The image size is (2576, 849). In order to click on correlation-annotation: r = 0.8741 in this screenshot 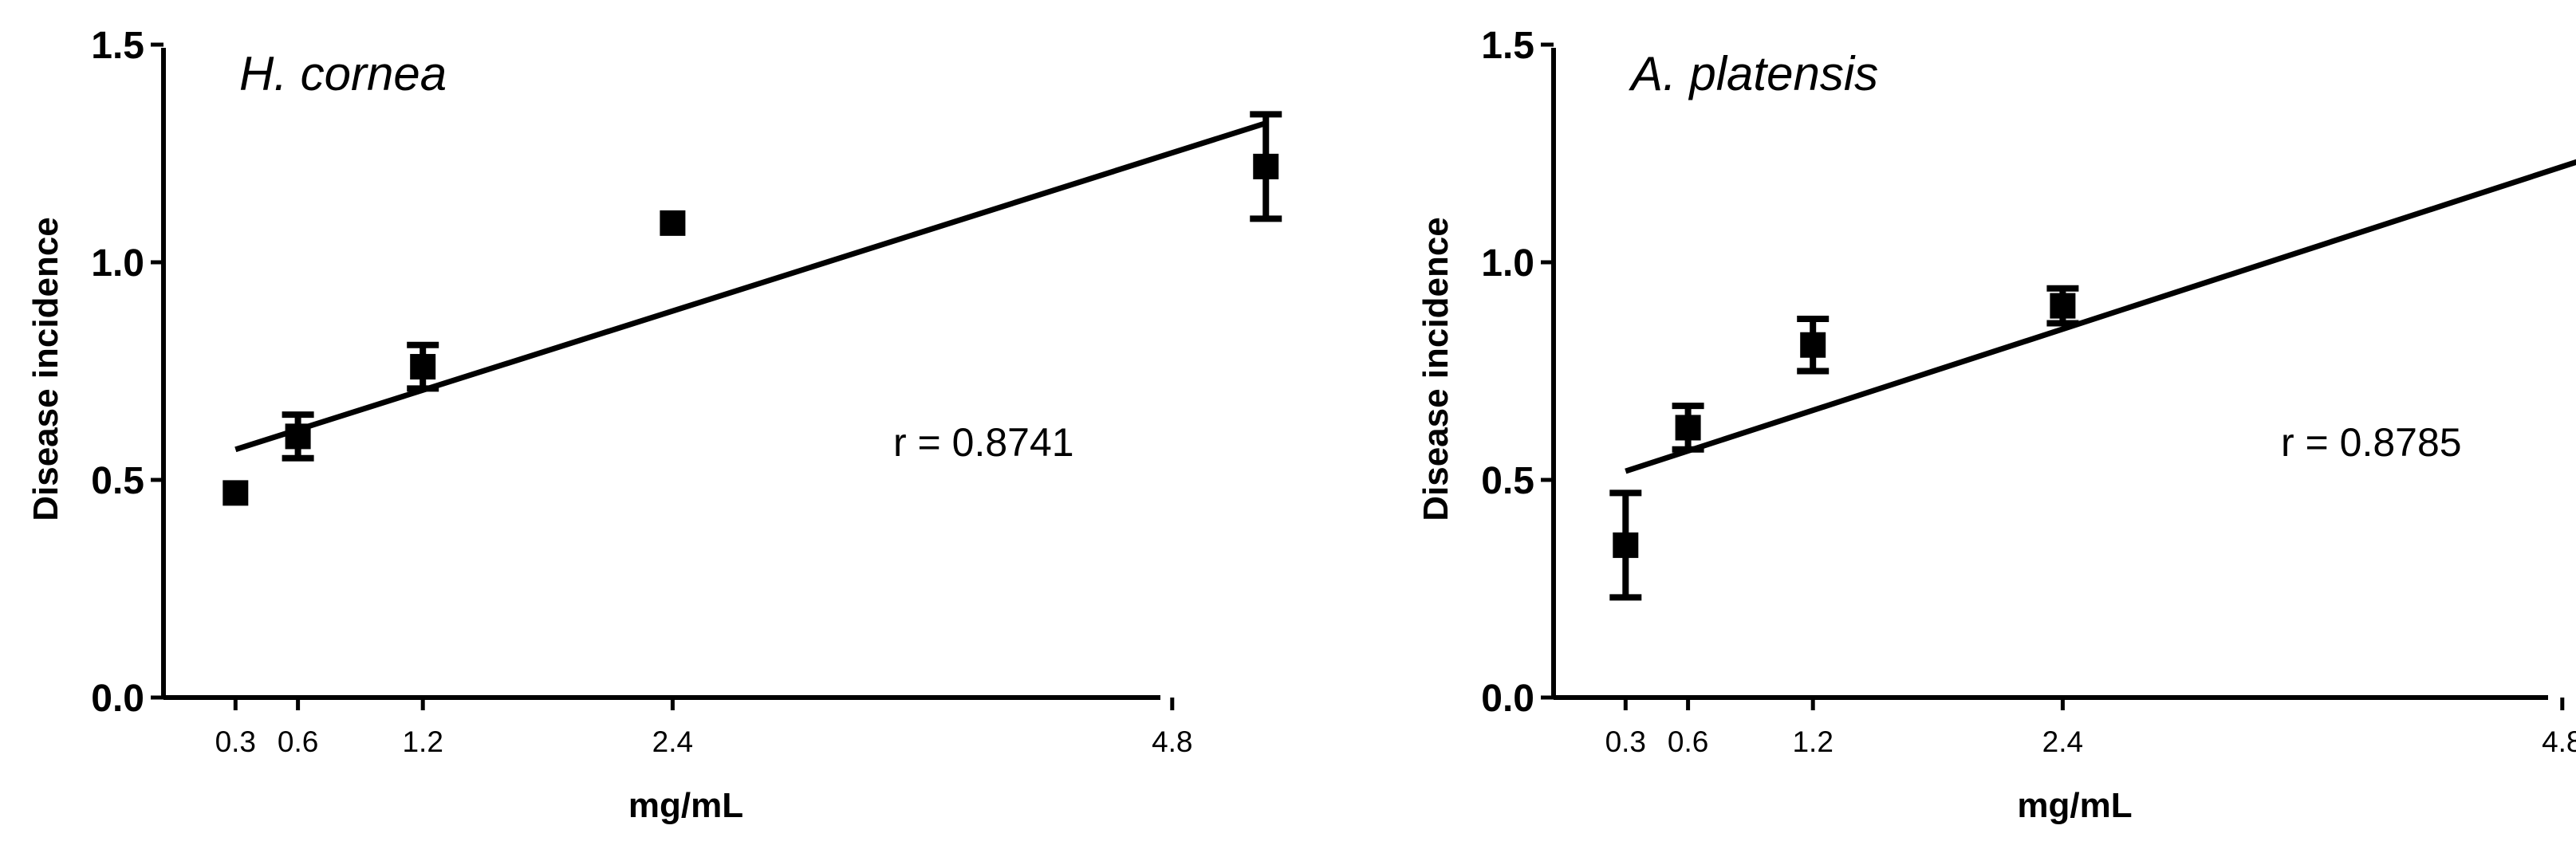, I will do `click(983, 443)`.